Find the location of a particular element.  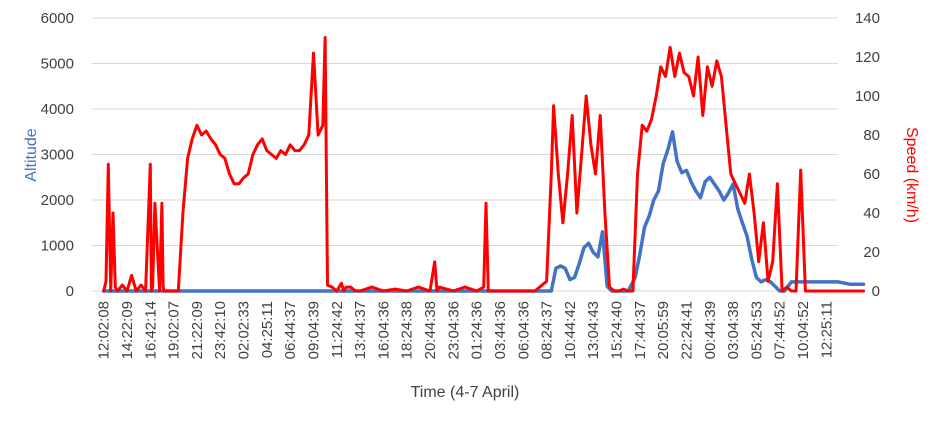

x-tick-label: 23:42:10 is located at coordinates (220, 330).